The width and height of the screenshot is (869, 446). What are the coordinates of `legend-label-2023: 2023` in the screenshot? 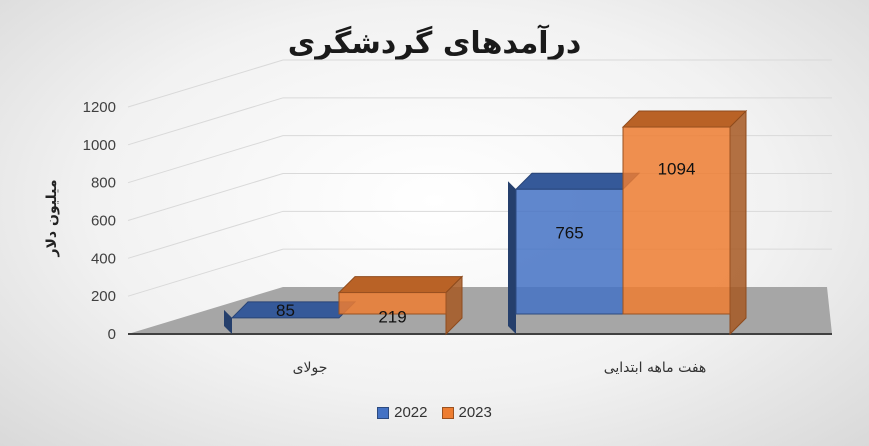 It's located at (475, 412).